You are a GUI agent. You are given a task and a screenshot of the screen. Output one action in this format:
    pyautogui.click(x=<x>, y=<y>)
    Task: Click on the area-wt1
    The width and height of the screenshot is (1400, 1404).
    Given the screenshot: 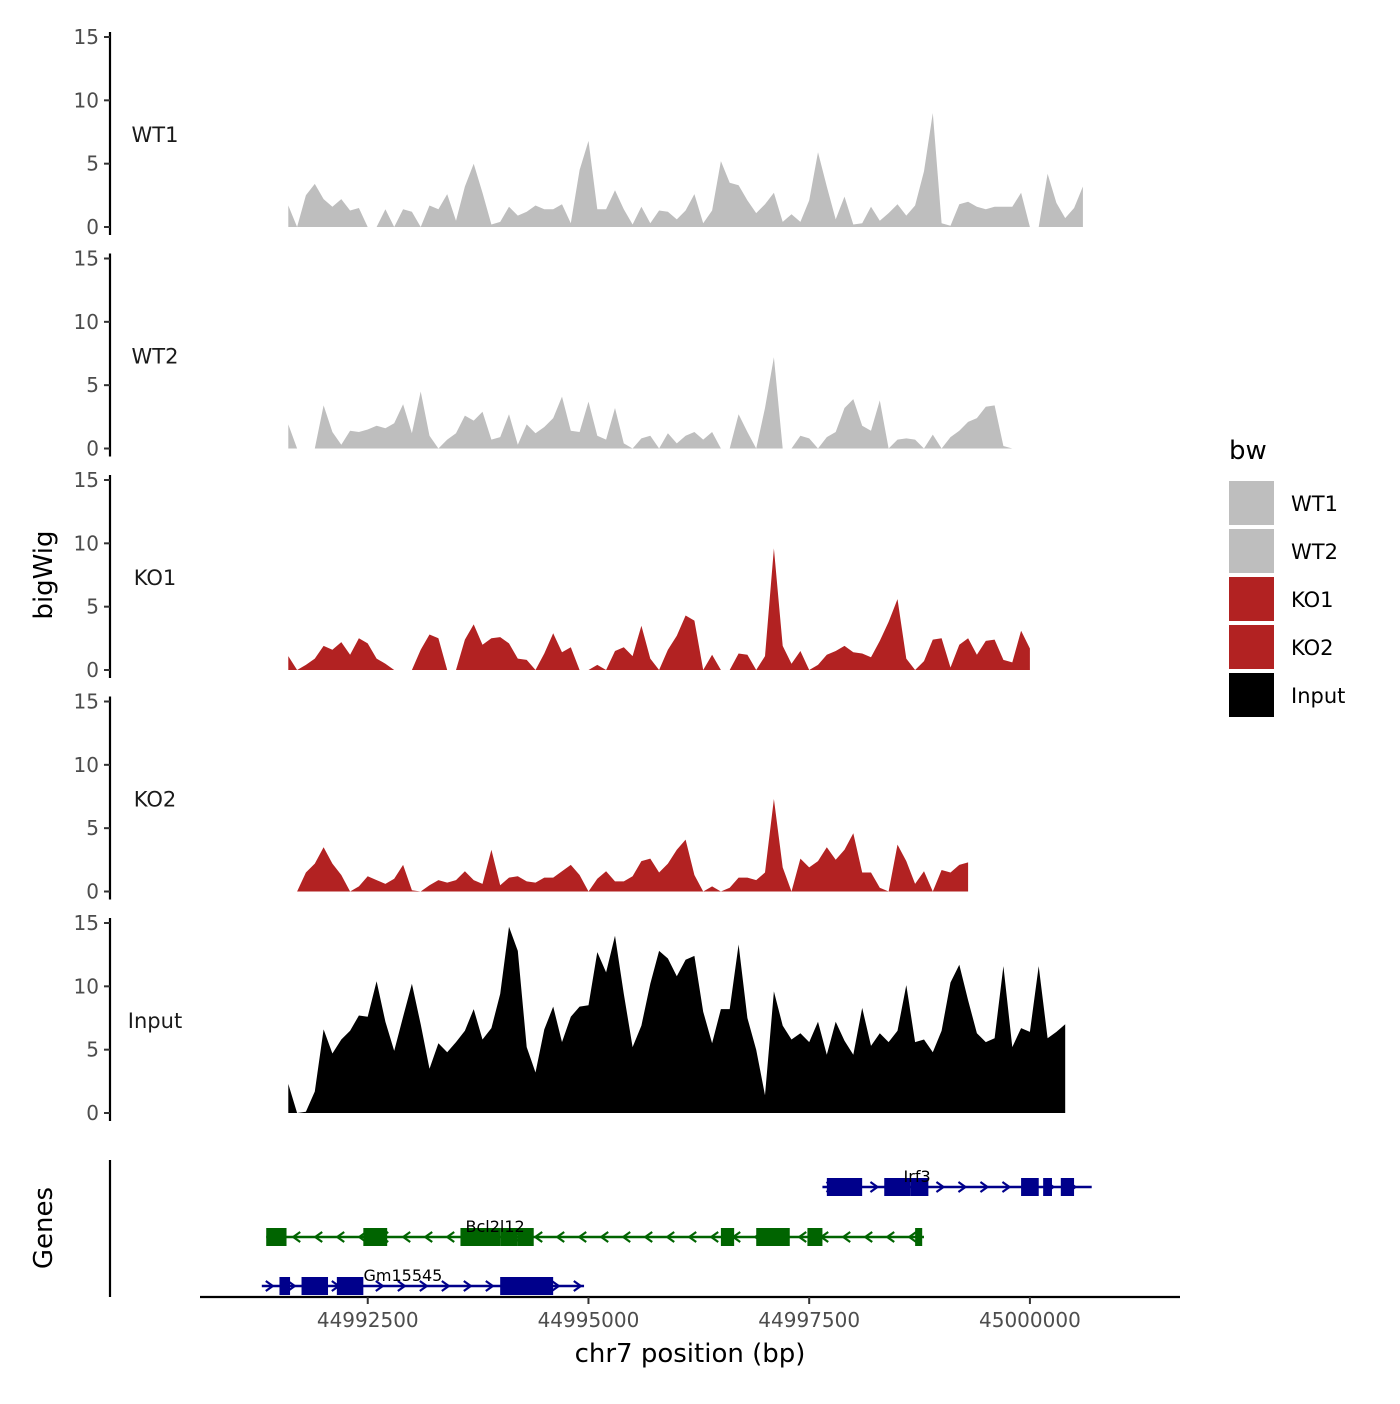 What is the action you would take?
    pyautogui.click(x=685, y=170)
    